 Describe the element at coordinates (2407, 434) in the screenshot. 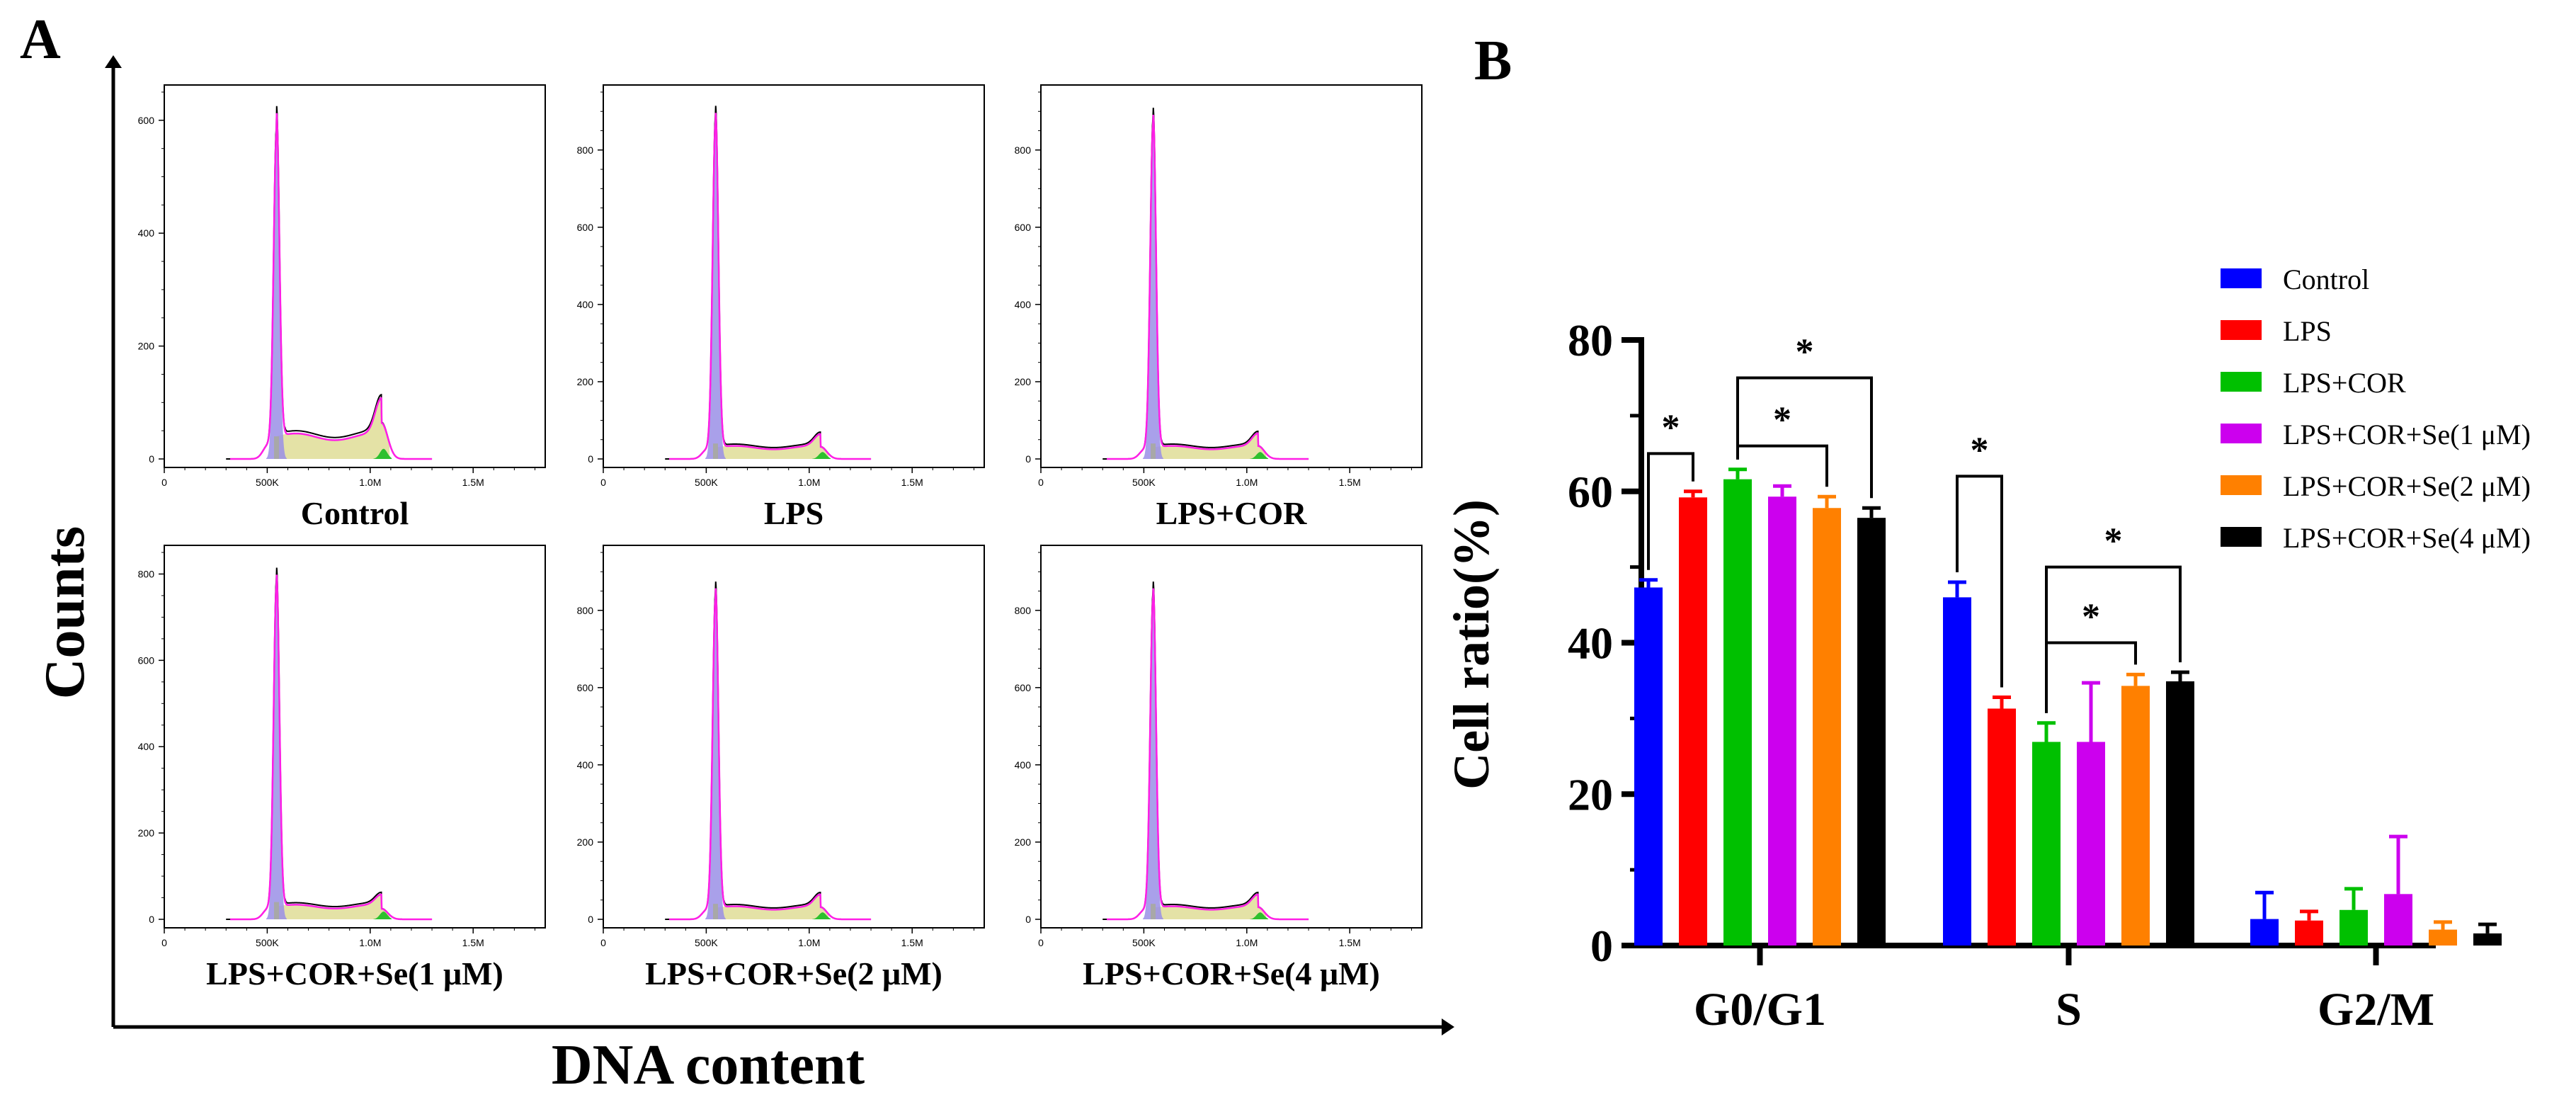

I see `legend-label: LPS+COR+Se(1 μM)` at that location.